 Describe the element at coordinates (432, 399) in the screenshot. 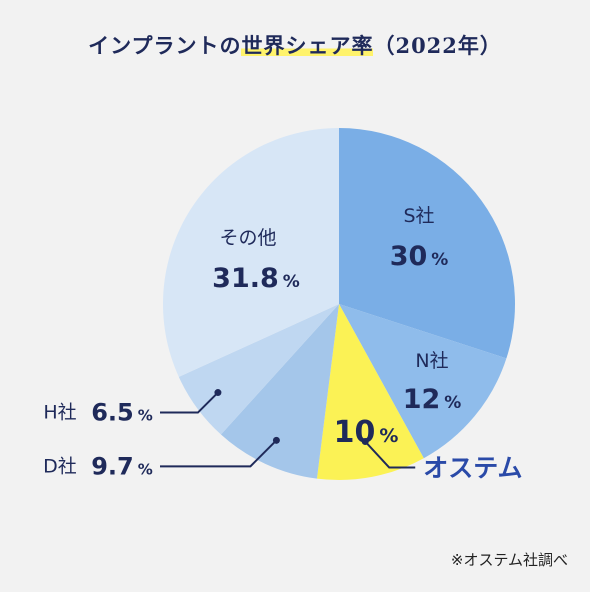

I see `slice-value-n: 12%` at that location.